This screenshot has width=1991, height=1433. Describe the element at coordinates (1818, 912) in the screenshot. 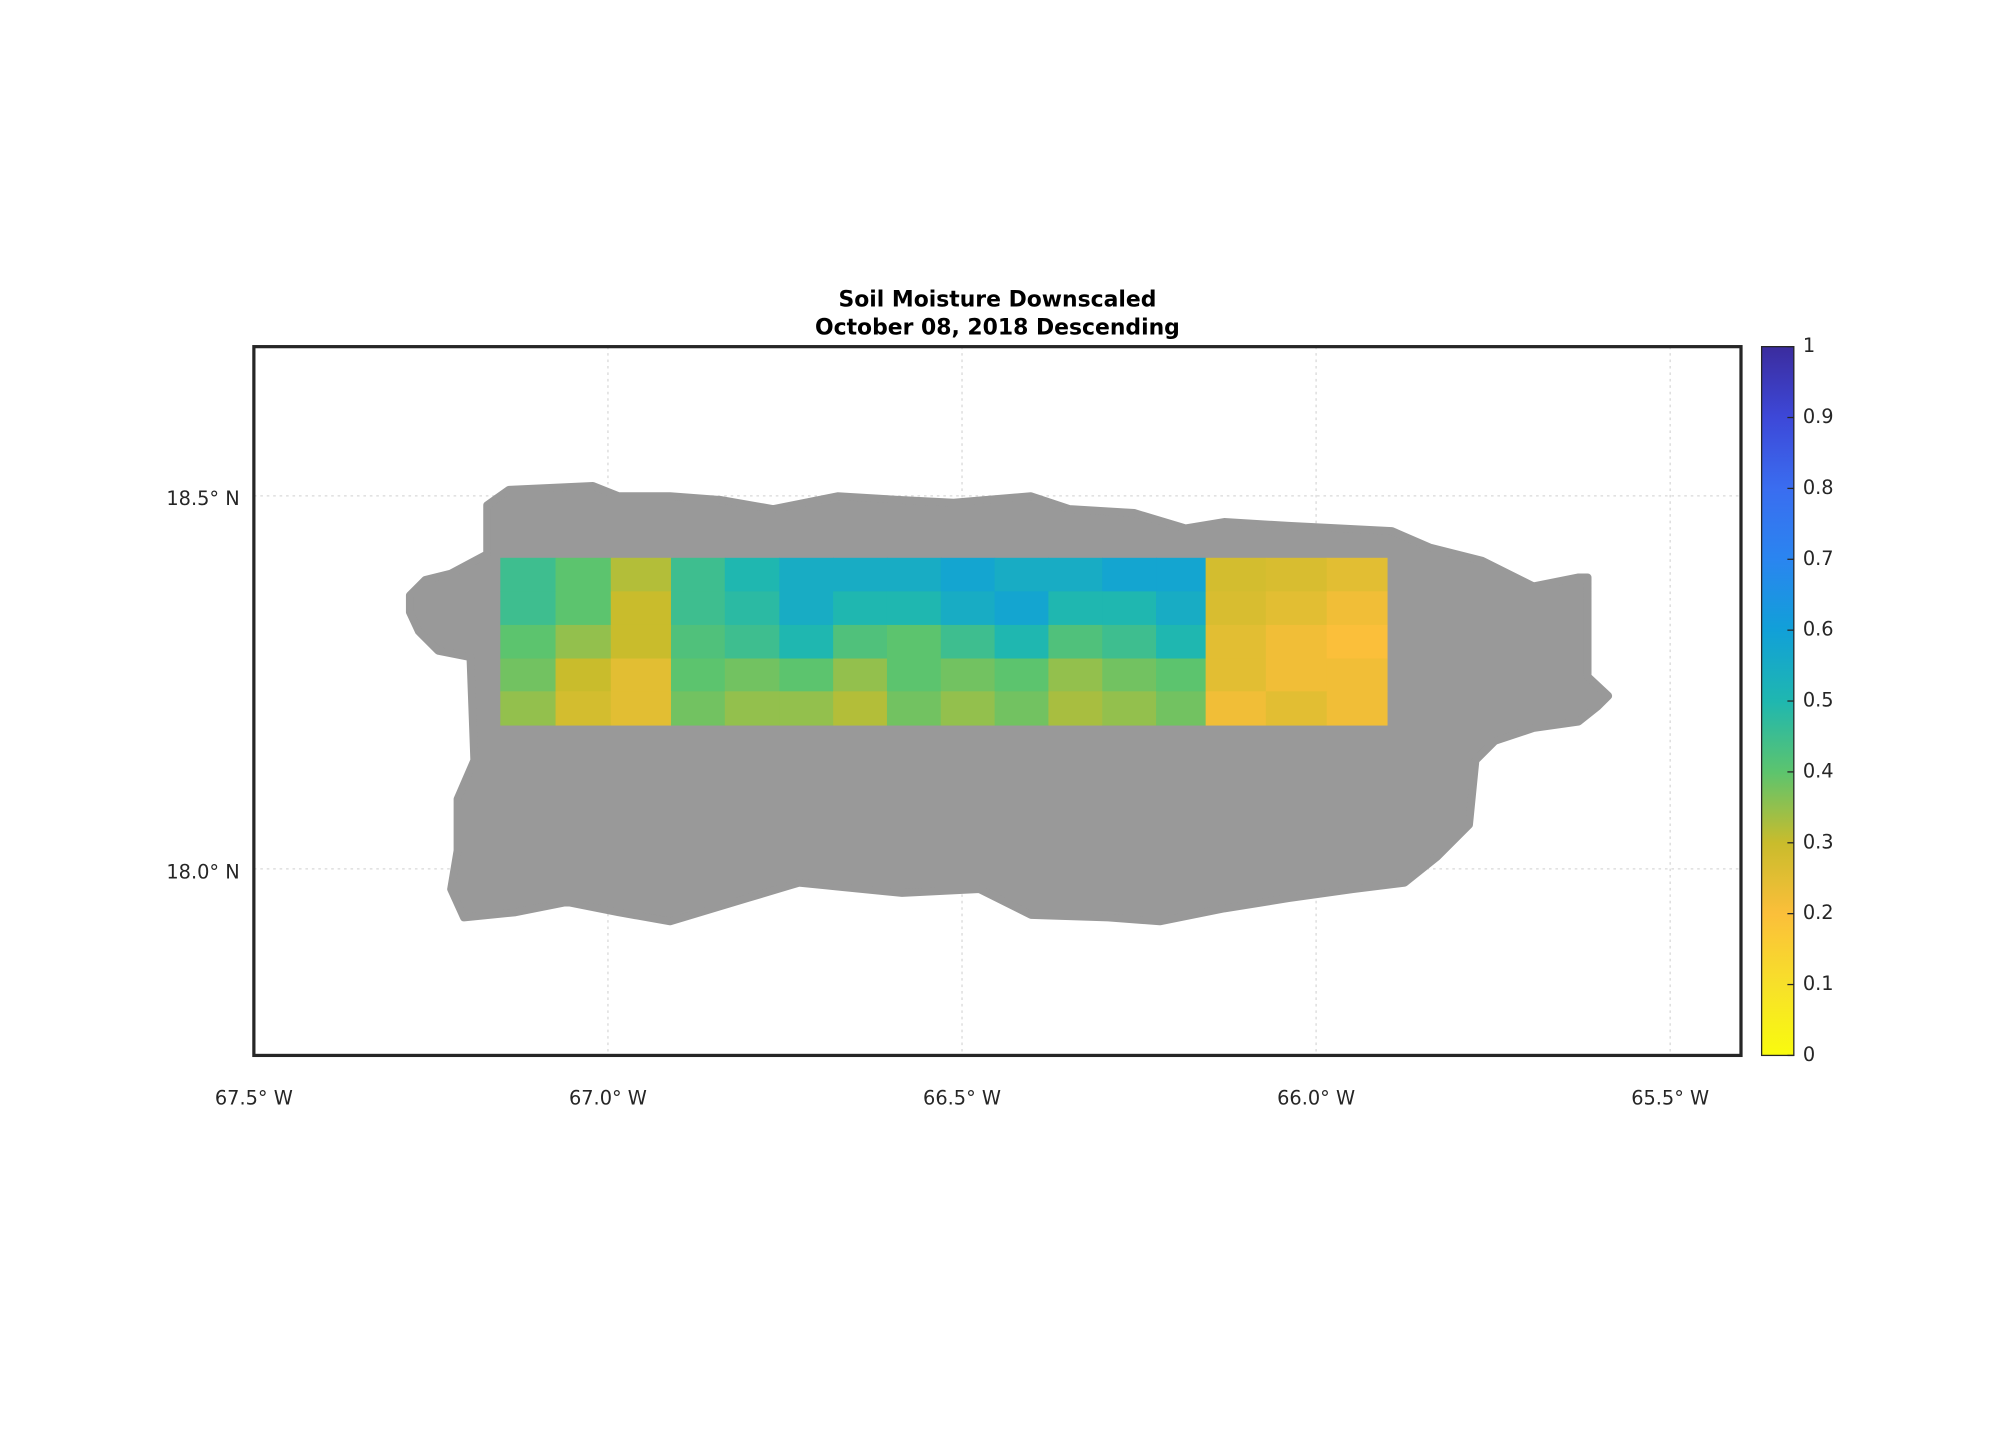

I see `colorbar-tick-label: 0.2` at that location.